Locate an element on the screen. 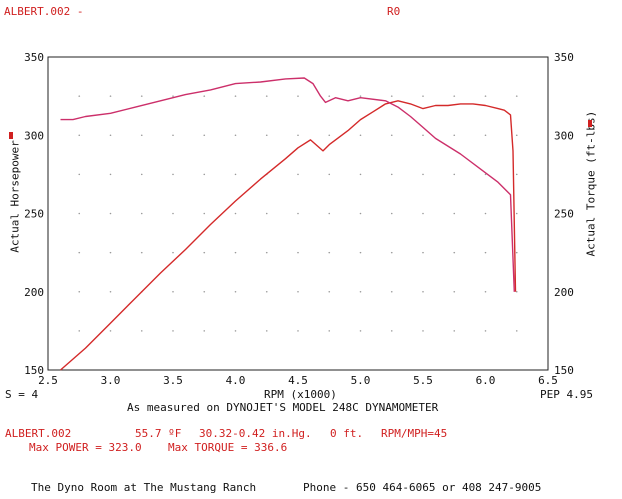 The image size is (622, 499). s-value: S = 4 is located at coordinates (22, 394).